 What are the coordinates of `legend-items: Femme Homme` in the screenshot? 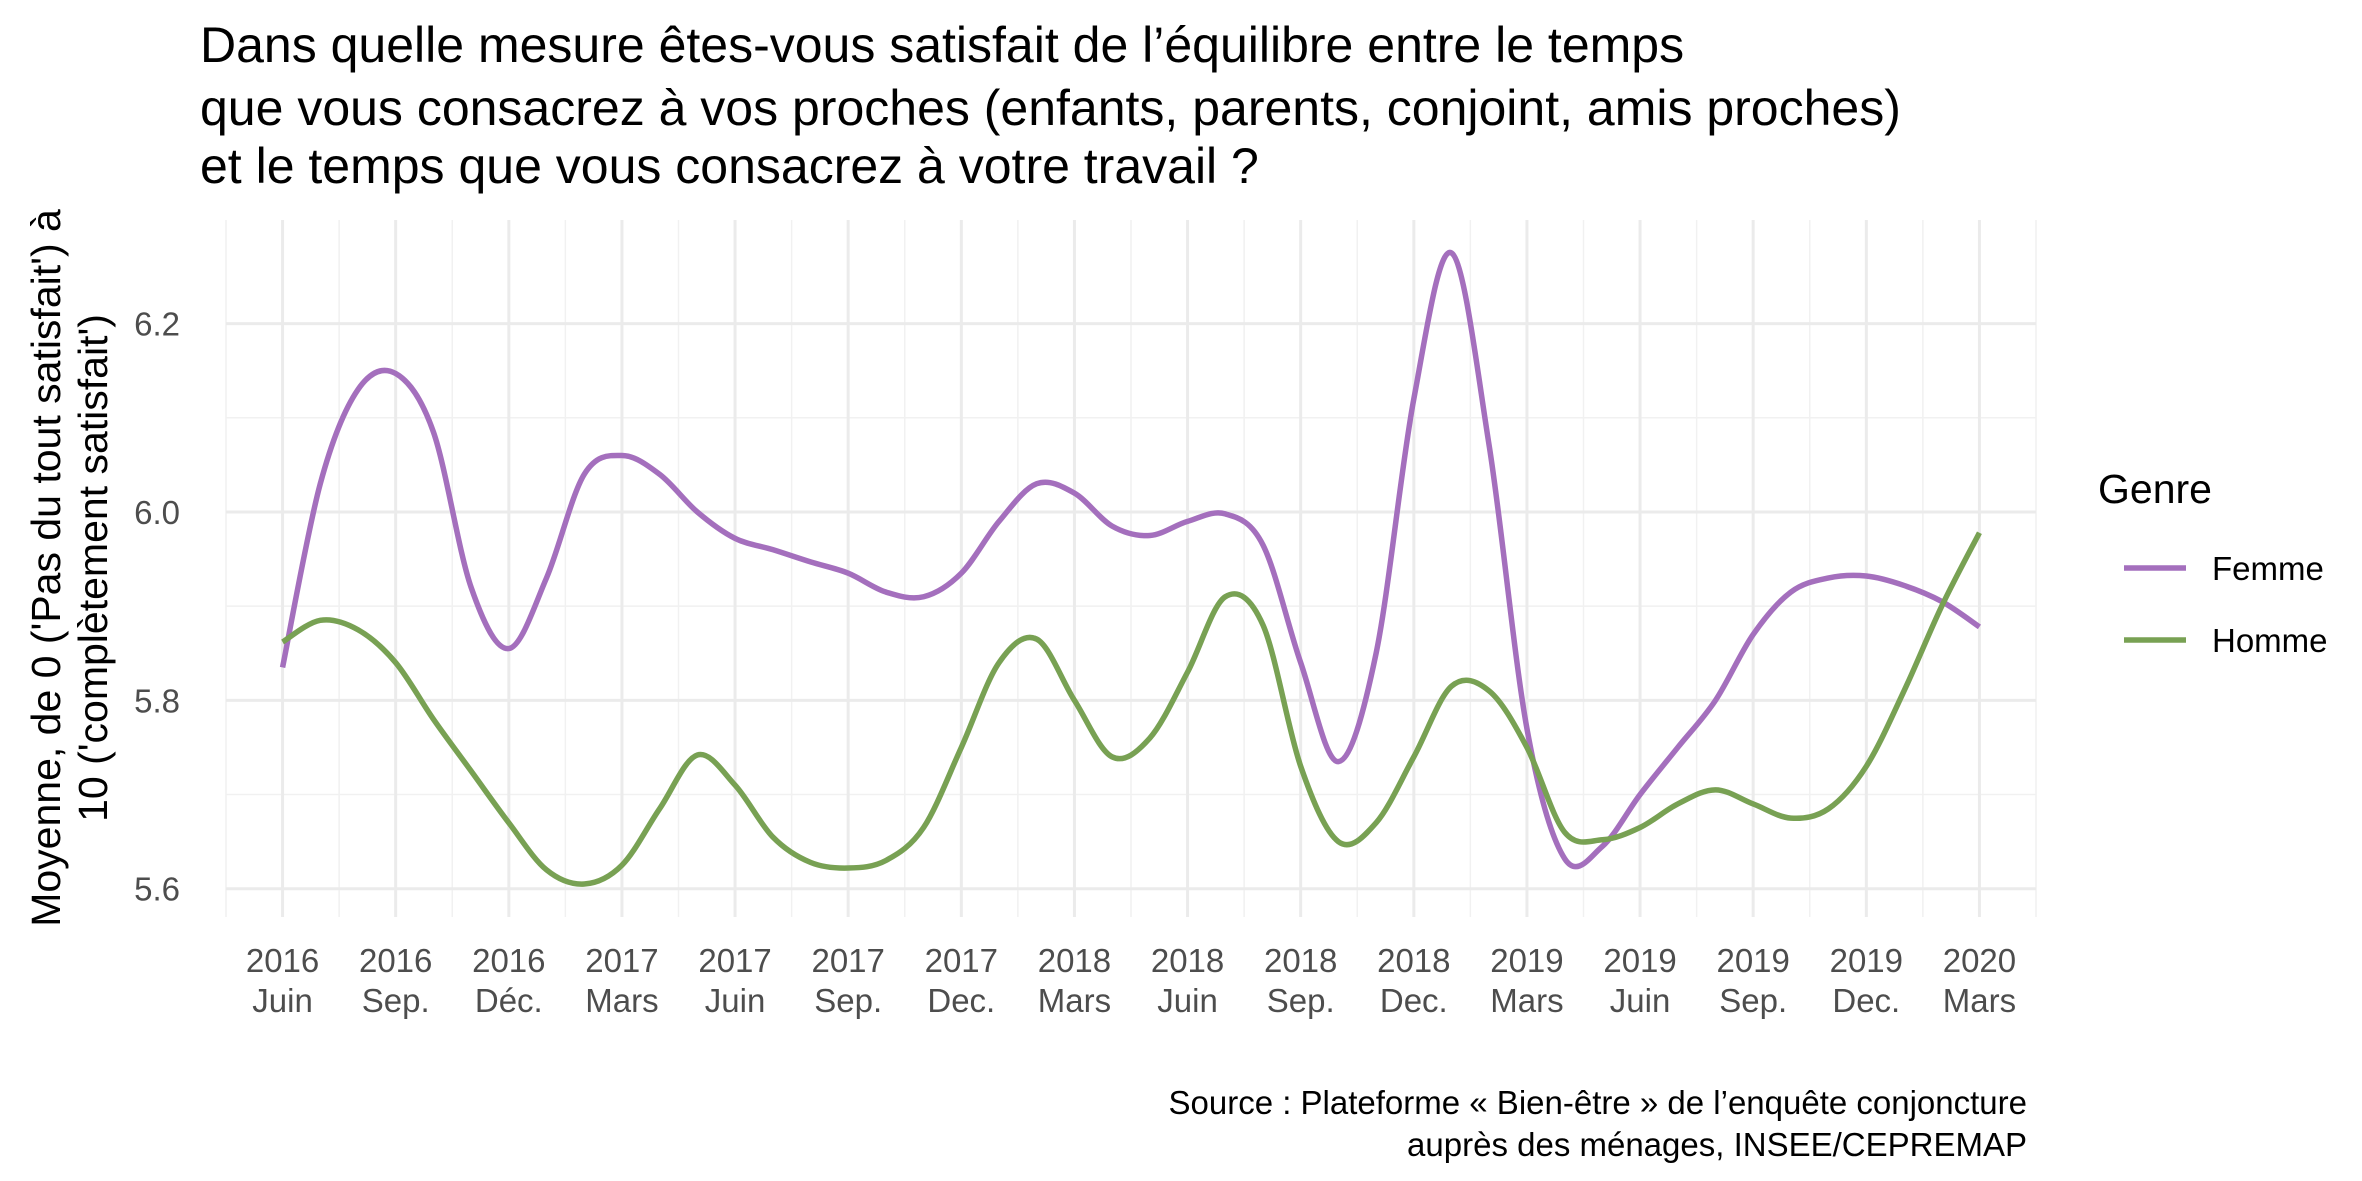 It's located at (2226, 604).